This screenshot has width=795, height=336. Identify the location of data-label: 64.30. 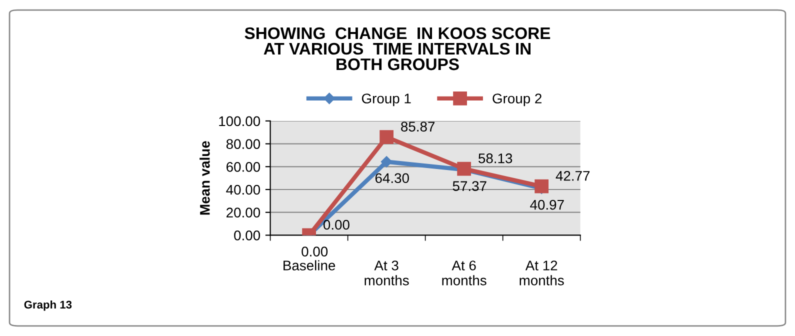
(392, 178).